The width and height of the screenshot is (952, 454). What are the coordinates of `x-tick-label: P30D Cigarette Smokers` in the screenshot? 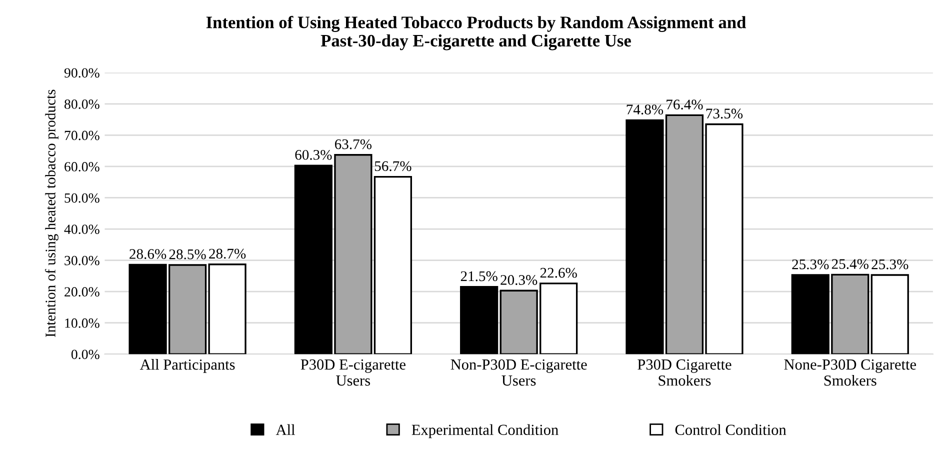 It's located at (685, 372).